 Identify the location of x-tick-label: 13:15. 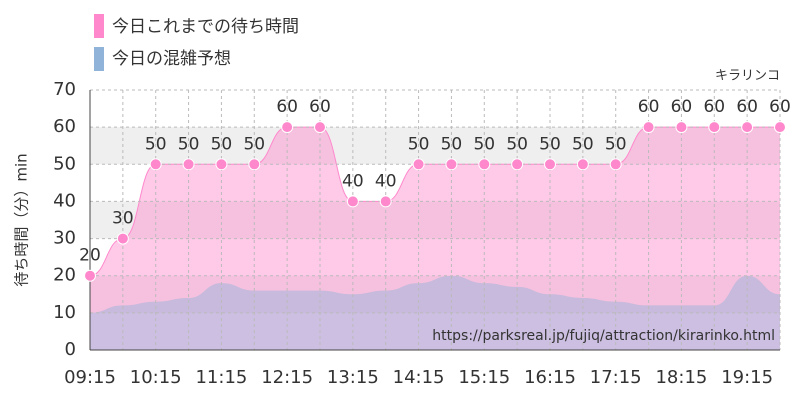
(353, 377).